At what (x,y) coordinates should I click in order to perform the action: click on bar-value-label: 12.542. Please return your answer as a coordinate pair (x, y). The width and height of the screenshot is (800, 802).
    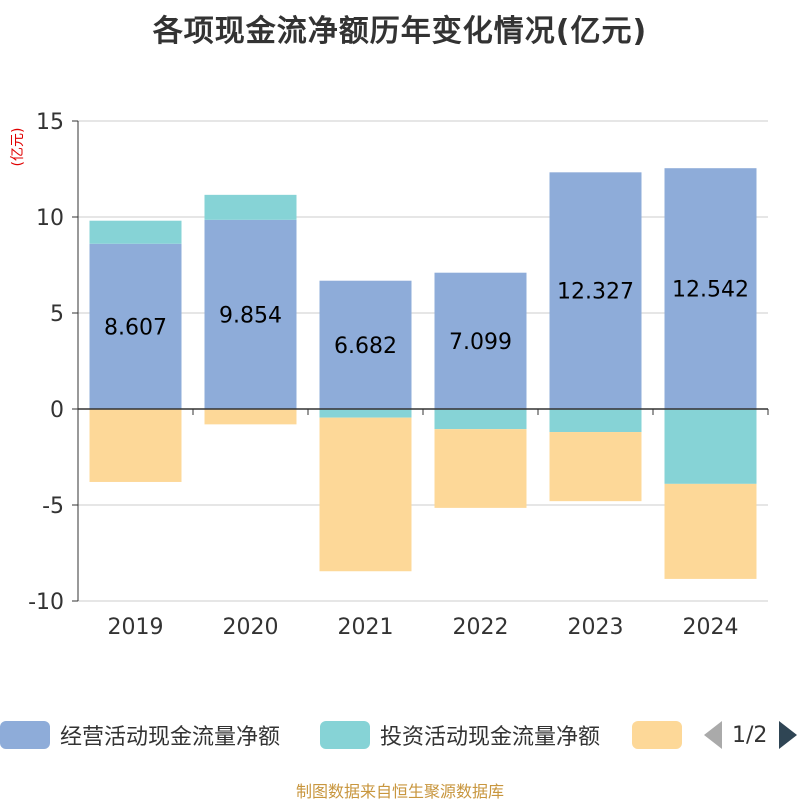
    Looking at the image, I should click on (710, 290).